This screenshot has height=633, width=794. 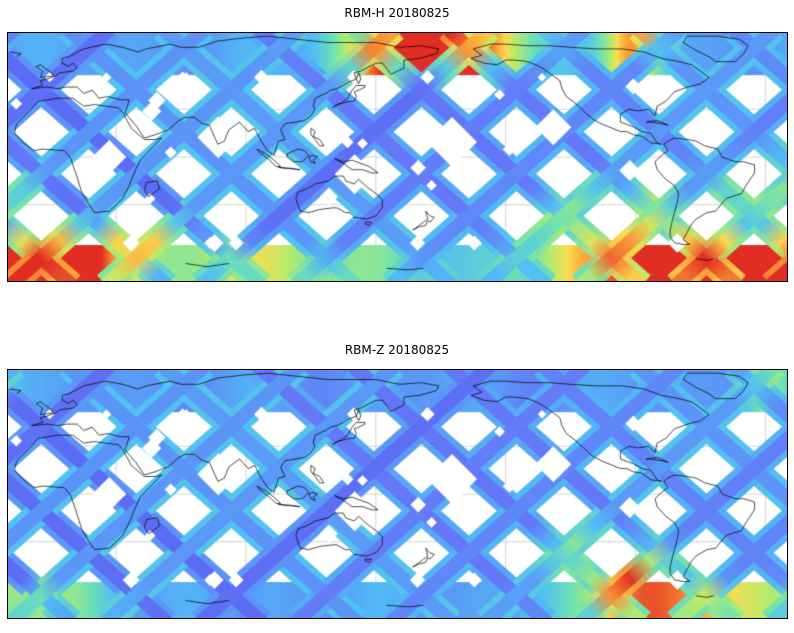 I want to click on panel-title-rbm-h: RBM-H 20180825, so click(x=397, y=13).